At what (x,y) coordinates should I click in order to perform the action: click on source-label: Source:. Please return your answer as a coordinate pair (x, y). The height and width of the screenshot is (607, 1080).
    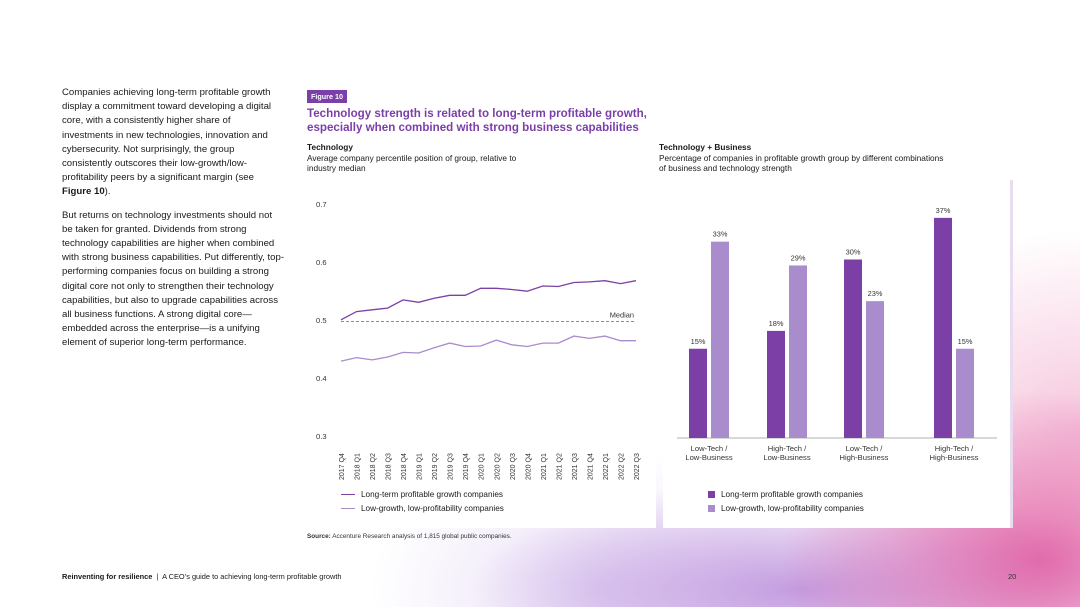
    Looking at the image, I should click on (319, 536).